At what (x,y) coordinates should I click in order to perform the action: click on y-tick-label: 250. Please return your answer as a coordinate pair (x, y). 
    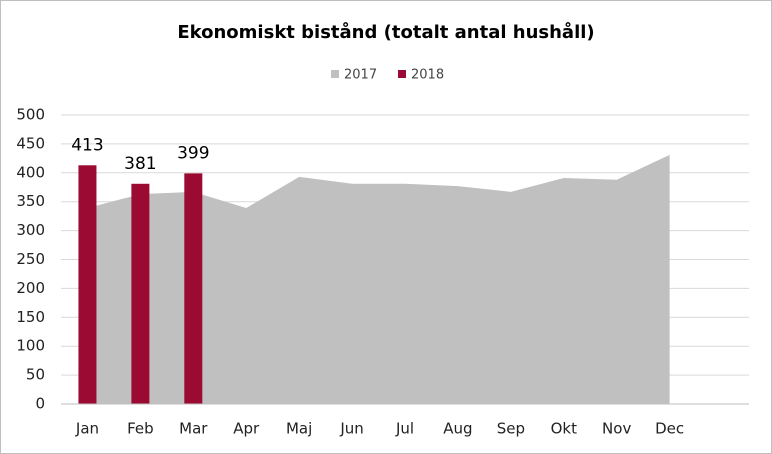
    Looking at the image, I should click on (30, 259).